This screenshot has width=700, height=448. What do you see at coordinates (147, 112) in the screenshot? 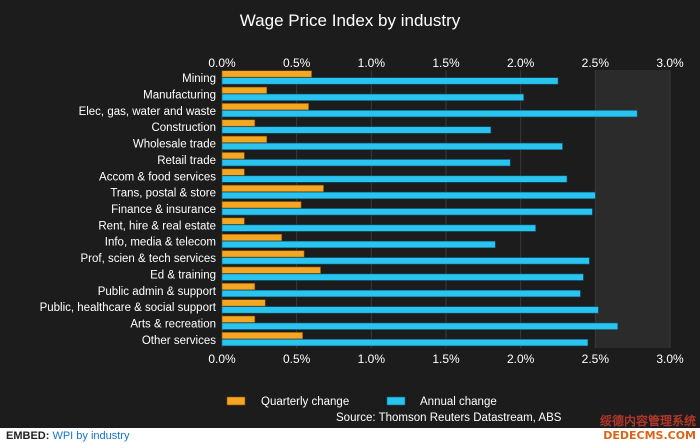
I see `category-label: Elec, gas, water and waste` at bounding box center [147, 112].